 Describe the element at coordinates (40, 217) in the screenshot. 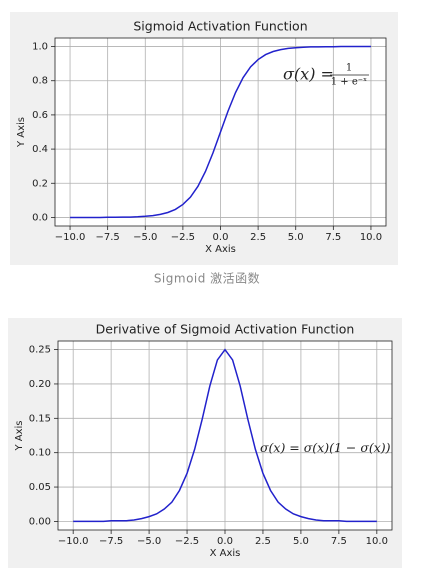

I see `y-tick-label: 0.0` at that location.